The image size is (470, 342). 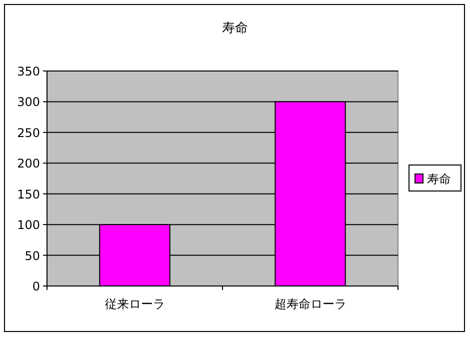 What do you see at coordinates (28, 133) in the screenshot?
I see `y-tick-label: 250` at bounding box center [28, 133].